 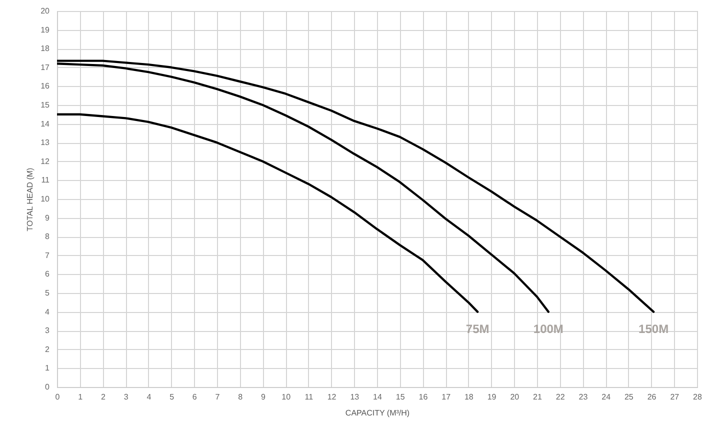 What do you see at coordinates (45, 86) in the screenshot?
I see `y-tick-label: 16` at bounding box center [45, 86].